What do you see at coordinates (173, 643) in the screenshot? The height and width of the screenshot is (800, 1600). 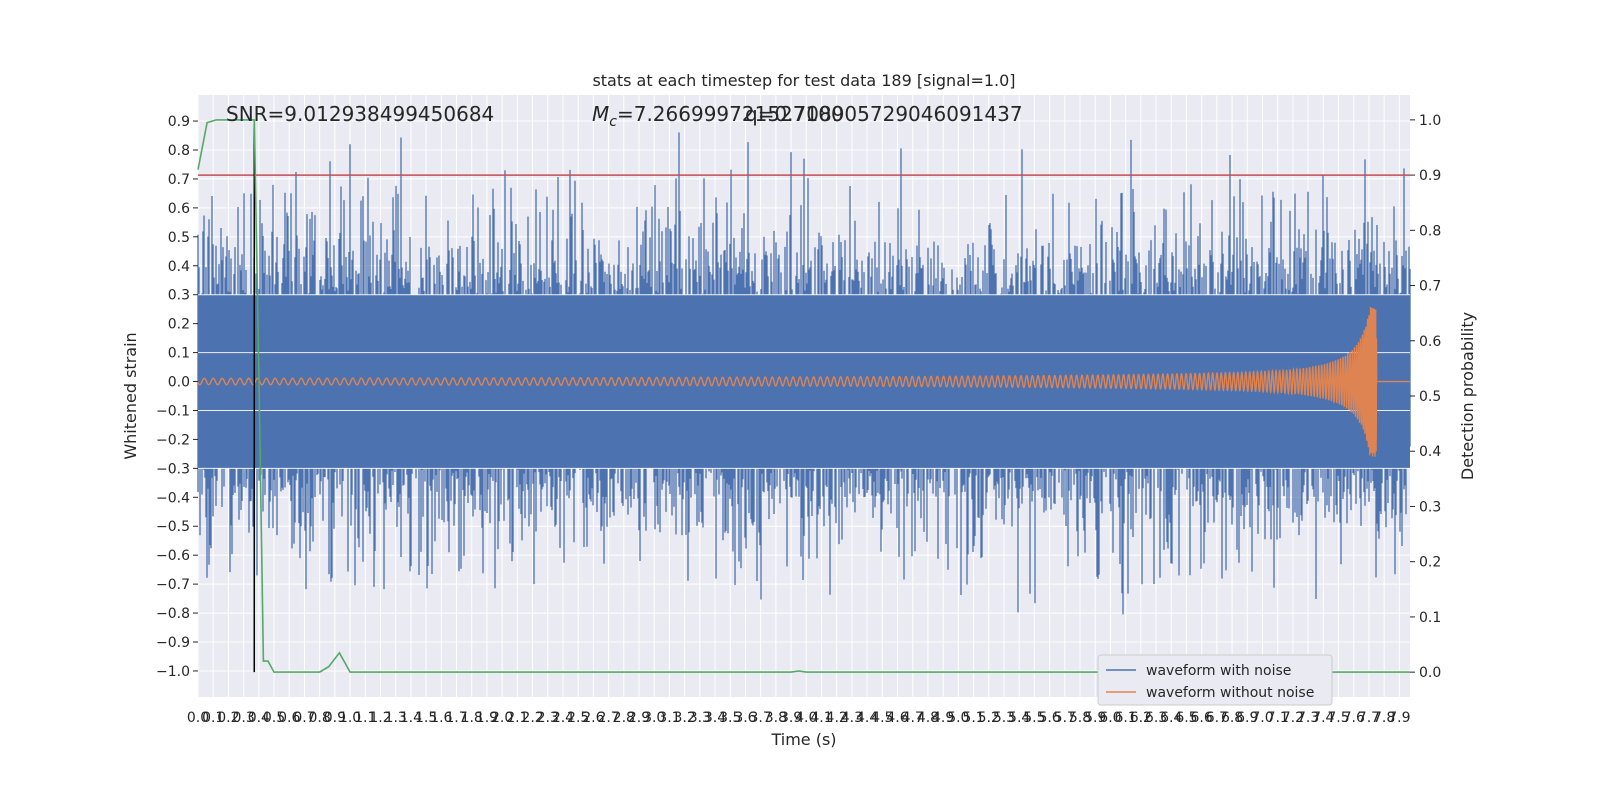 I see `y-left-tick-label: −0.9` at bounding box center [173, 643].